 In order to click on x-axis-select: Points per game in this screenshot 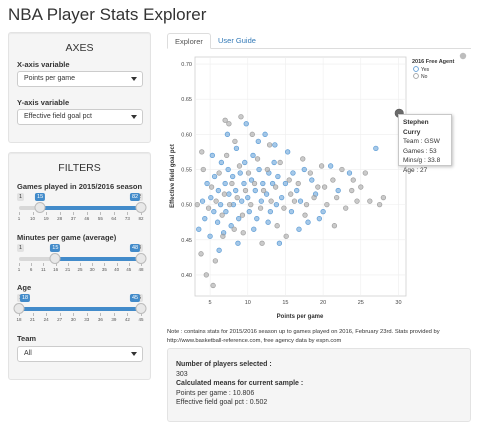, I will do `click(80, 79)`.